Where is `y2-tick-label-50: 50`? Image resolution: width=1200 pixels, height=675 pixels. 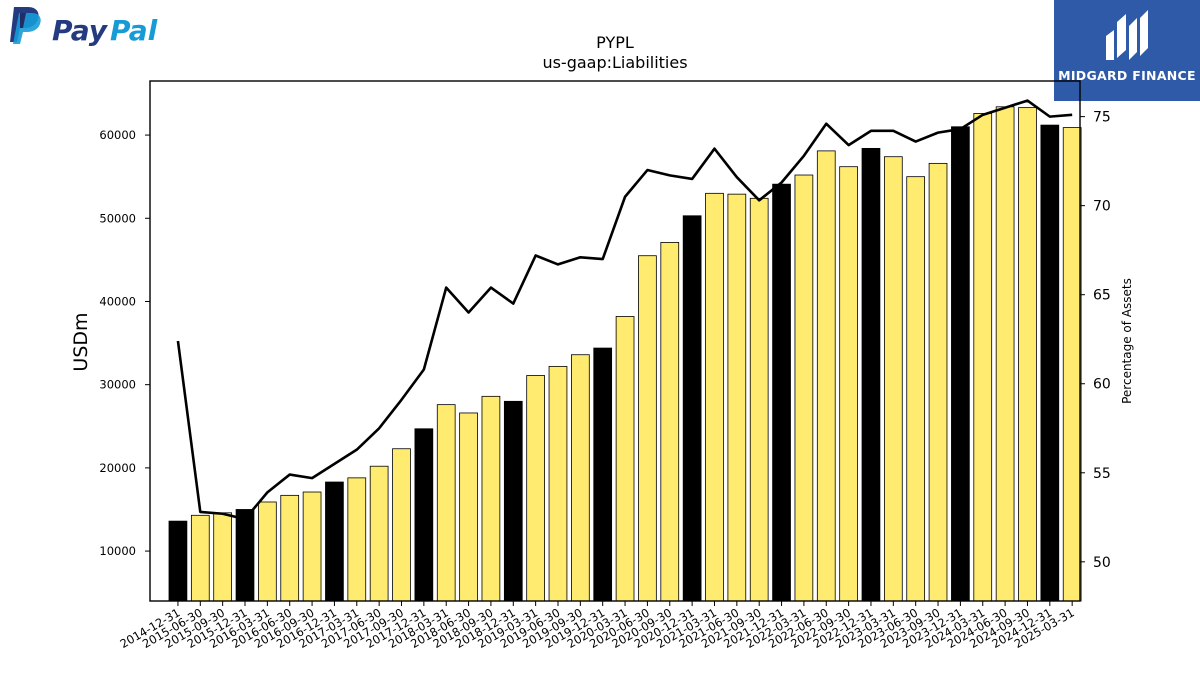 y2-tick-label-50: 50 is located at coordinates (1102, 563).